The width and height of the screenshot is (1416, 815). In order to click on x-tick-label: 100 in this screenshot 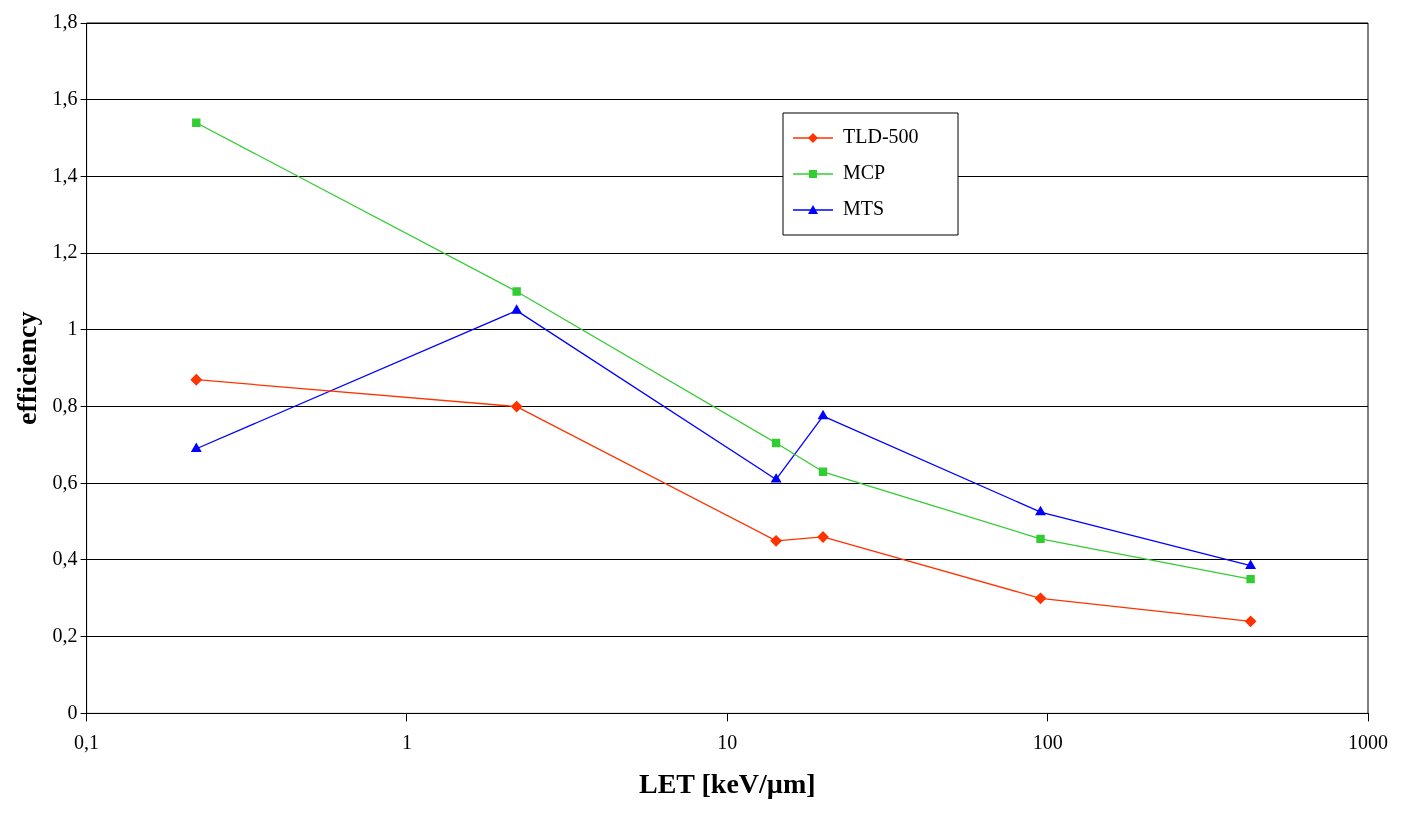, I will do `click(1047, 741)`.